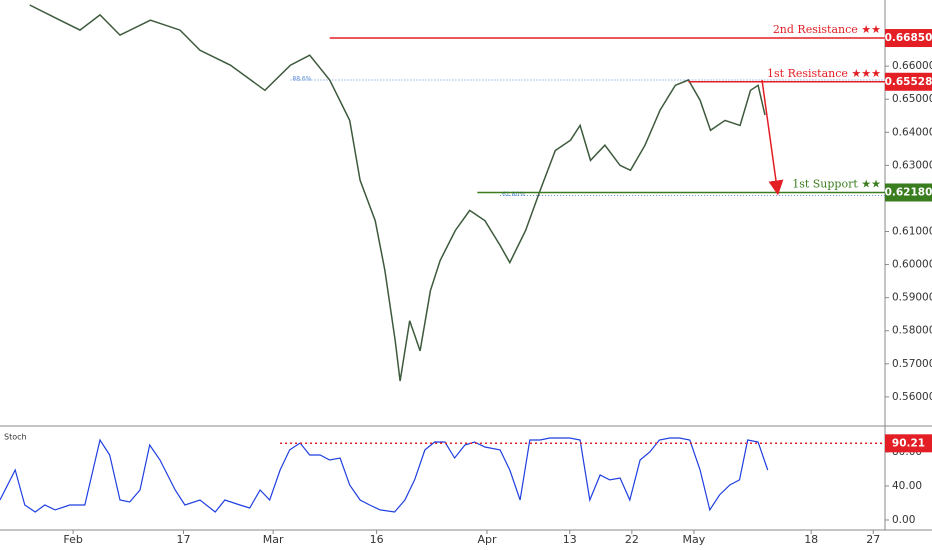  I want to click on level-label: 1st Resistance ★★★, so click(824, 73).